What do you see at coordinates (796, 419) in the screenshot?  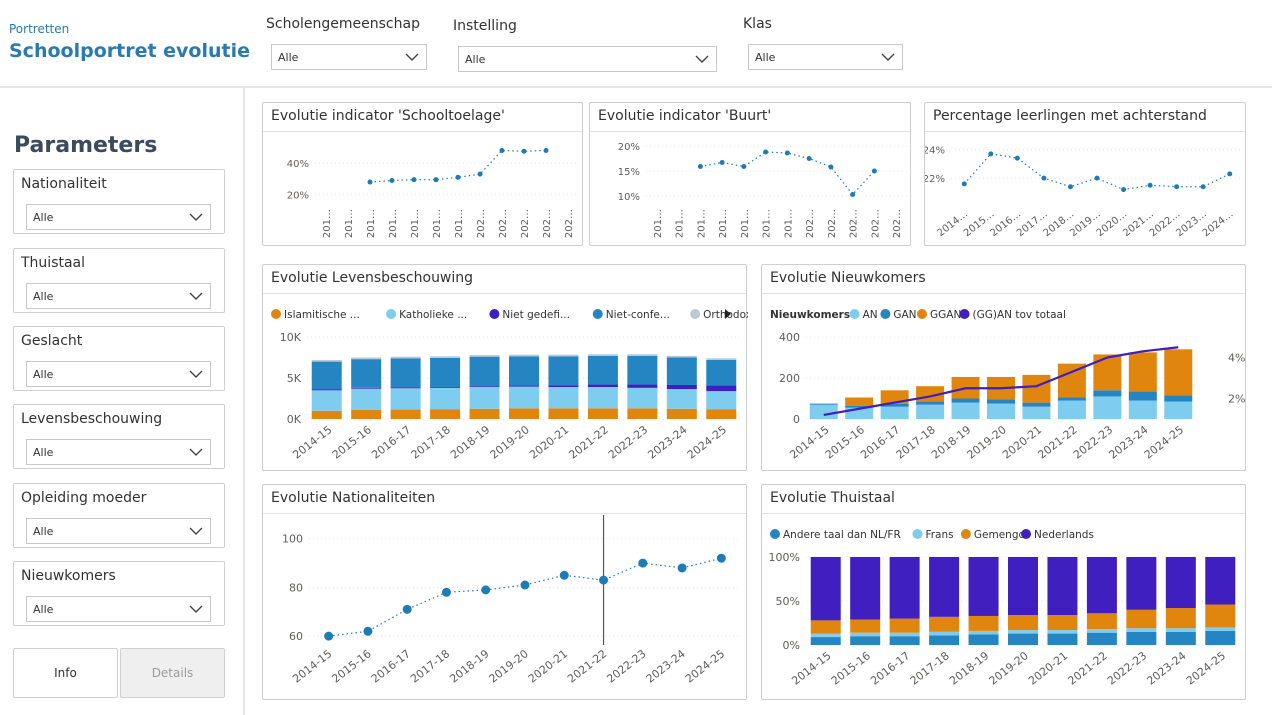 I see `y-tick-label: 0` at bounding box center [796, 419].